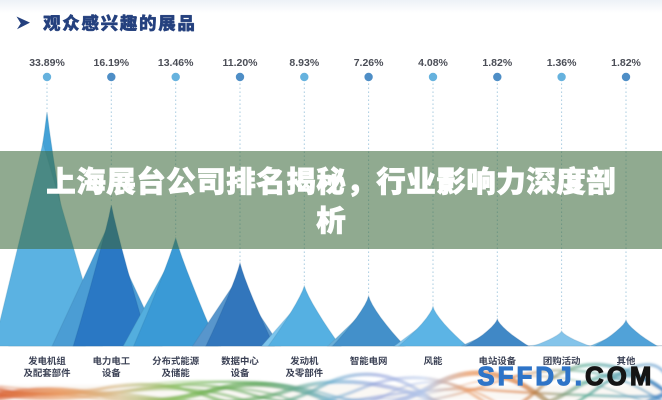 The width and height of the screenshot is (662, 400). Describe the element at coordinates (176, 63) in the screenshot. I see `svg-text: 13.46%` at that location.